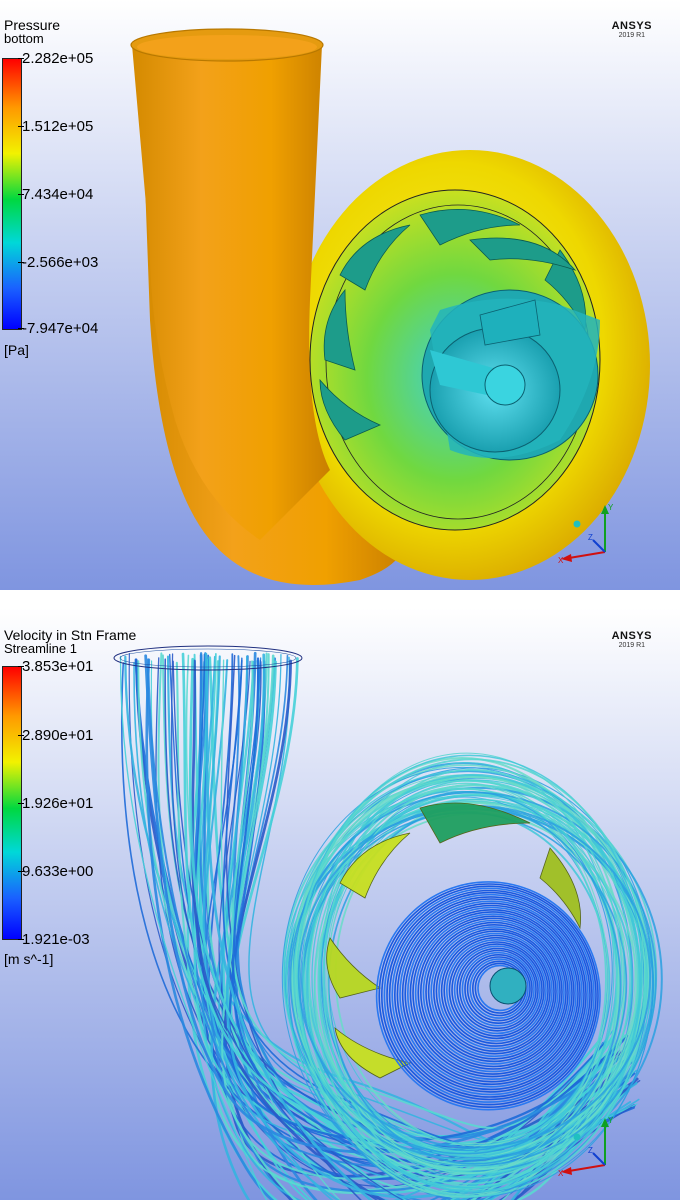 The image size is (680, 1200). Describe the element at coordinates (55, 58) in the screenshot. I see `legend-tick-max: 2.282e+05` at that location.